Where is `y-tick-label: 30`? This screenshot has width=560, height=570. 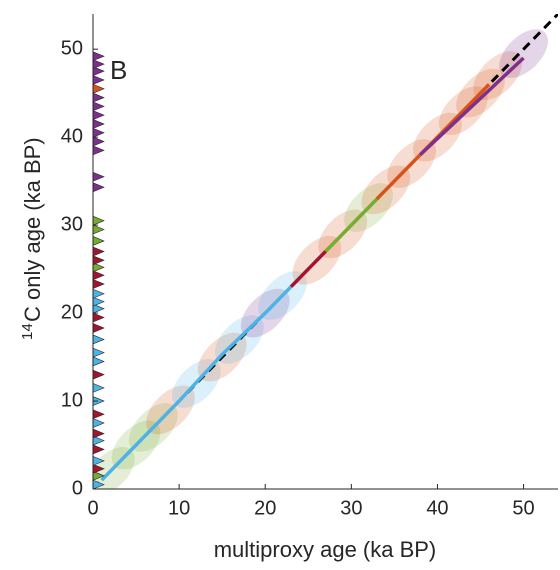 y-tick-label: 30 is located at coordinates (72, 224).